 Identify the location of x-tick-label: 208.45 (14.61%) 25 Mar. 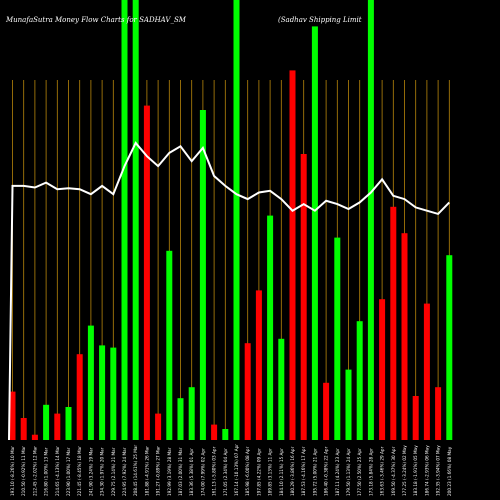
(135, 470).